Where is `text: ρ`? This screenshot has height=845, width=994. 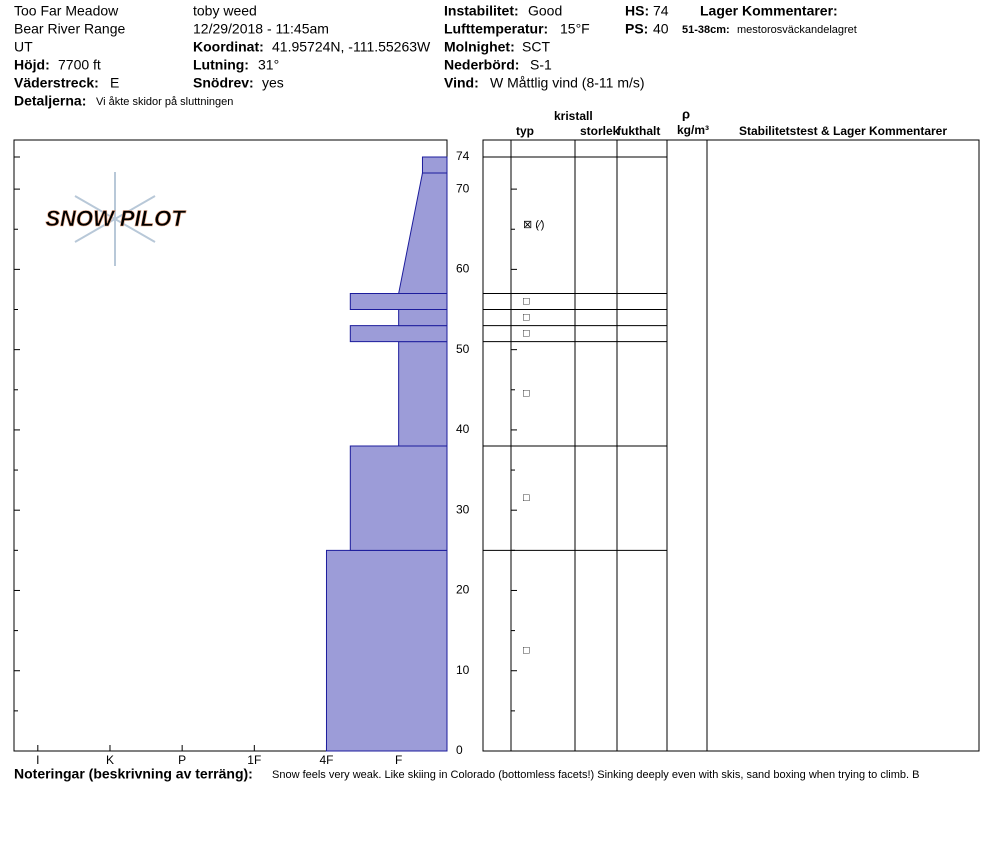 text: ρ is located at coordinates (686, 113).